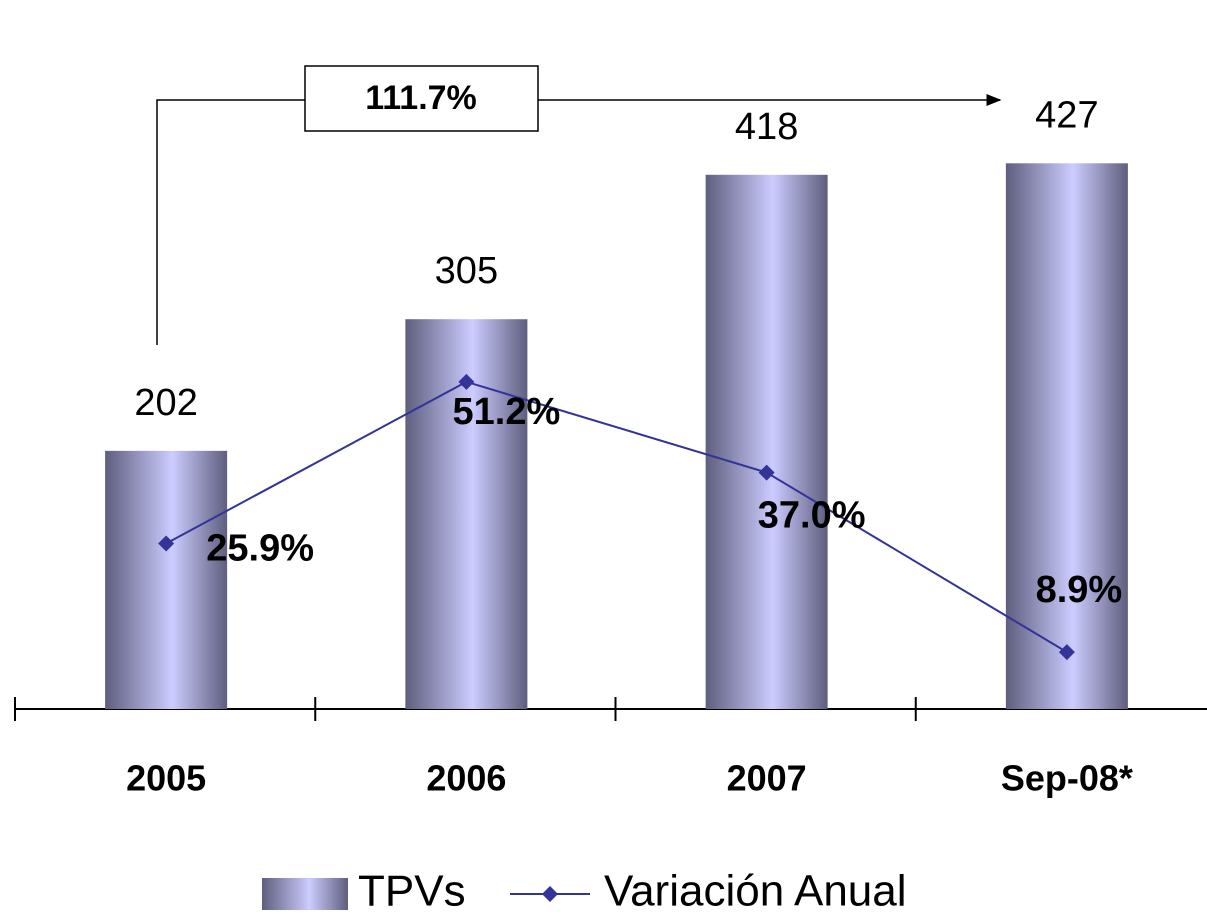 Image resolution: width=1207 pixels, height=916 pixels. I want to click on annotation-box, so click(421, 98).